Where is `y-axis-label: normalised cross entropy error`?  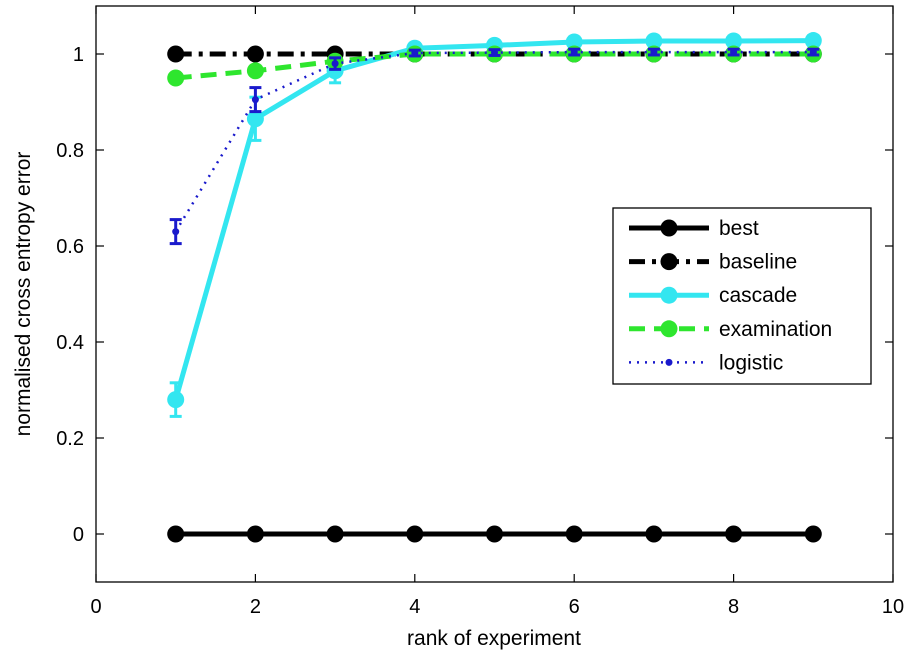
y-axis-label: normalised cross entropy error is located at coordinates (23, 294).